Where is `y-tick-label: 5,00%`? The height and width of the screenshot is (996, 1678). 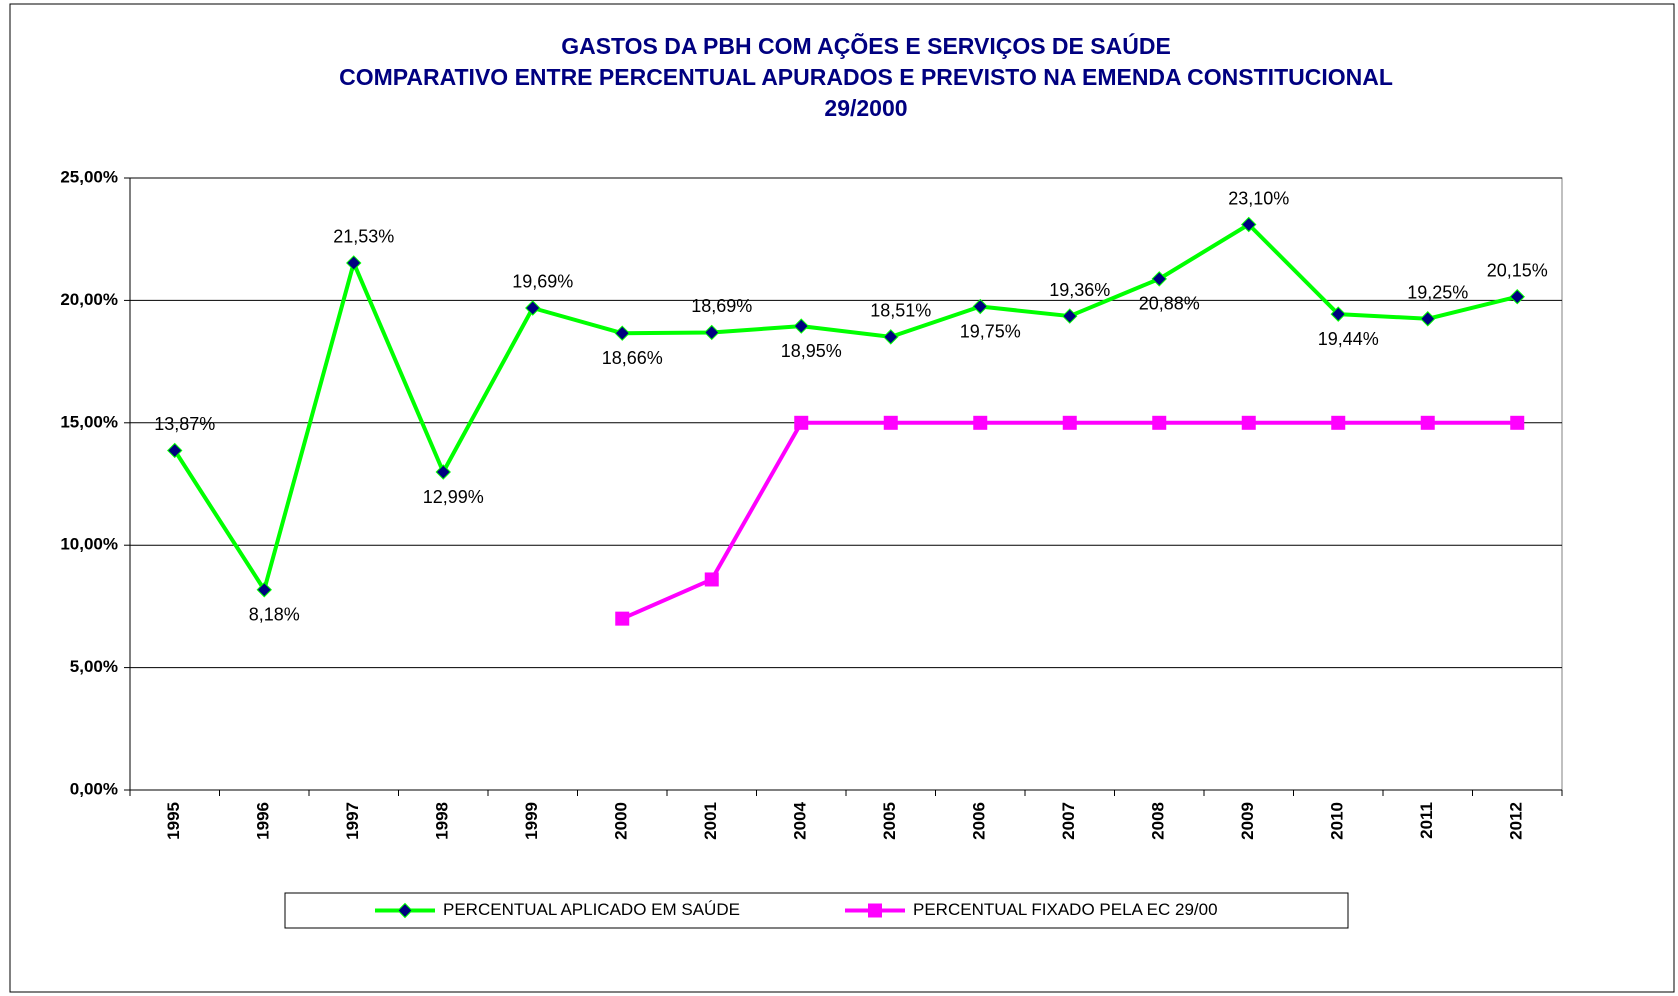
y-tick-label: 5,00% is located at coordinates (94, 666).